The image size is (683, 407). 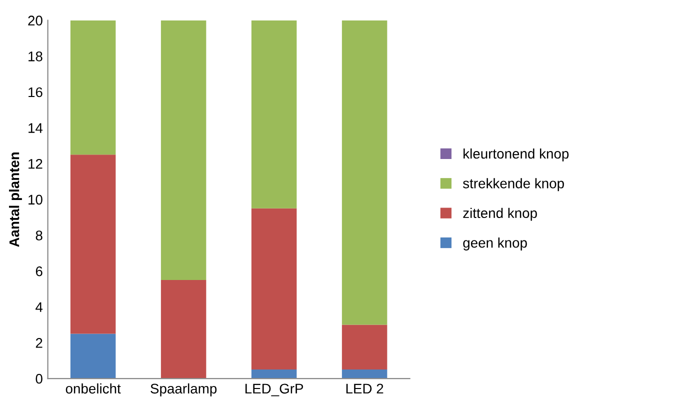 I want to click on y-tick-label: 4, so click(x=39, y=307).